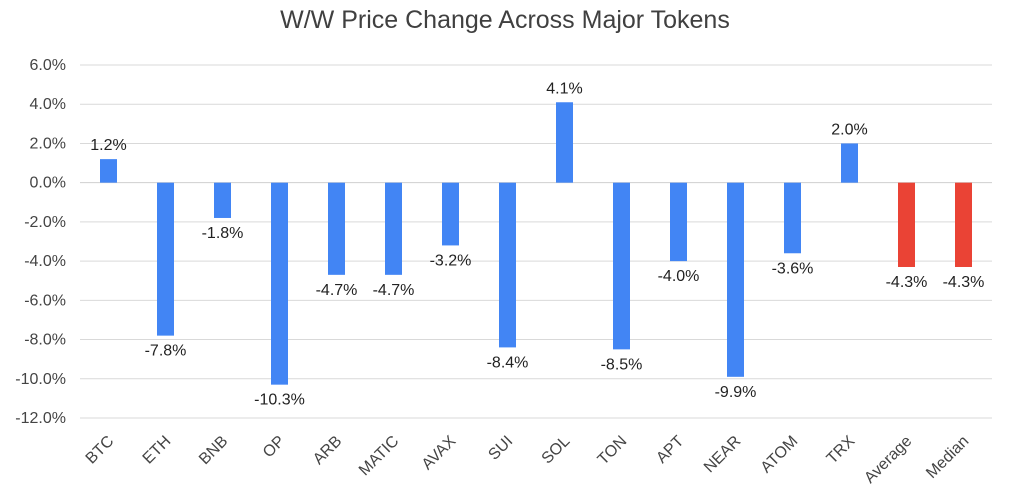  I want to click on chart-title: W/W Price Change Across Major Tokens, so click(505, 20).